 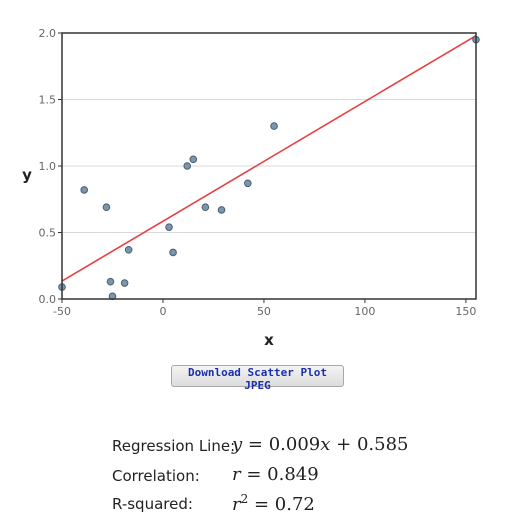 I want to click on x-tick-label: 100, so click(x=364, y=311).